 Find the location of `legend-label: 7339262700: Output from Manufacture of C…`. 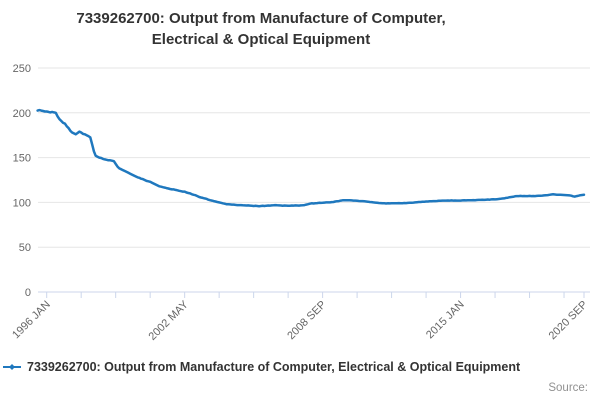

legend-label: 7339262700: Output from Manufacture of C… is located at coordinates (274, 367).